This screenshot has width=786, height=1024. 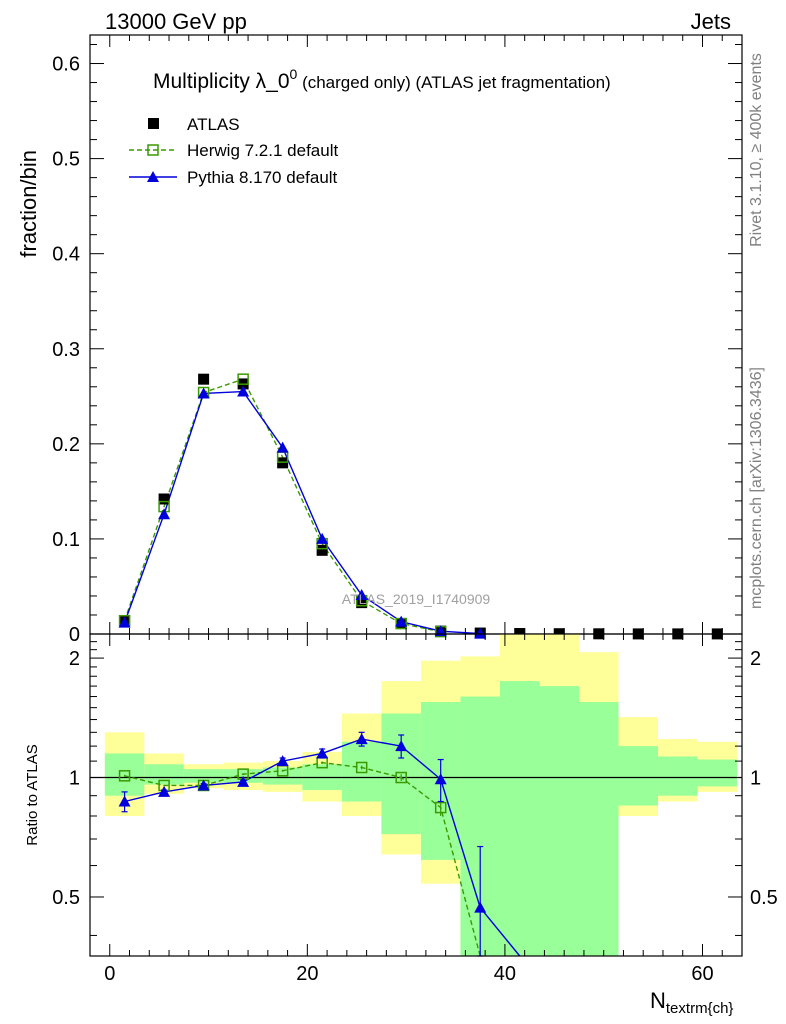 What do you see at coordinates (153, 123) in the screenshot?
I see `legend-marker-atlas` at bounding box center [153, 123].